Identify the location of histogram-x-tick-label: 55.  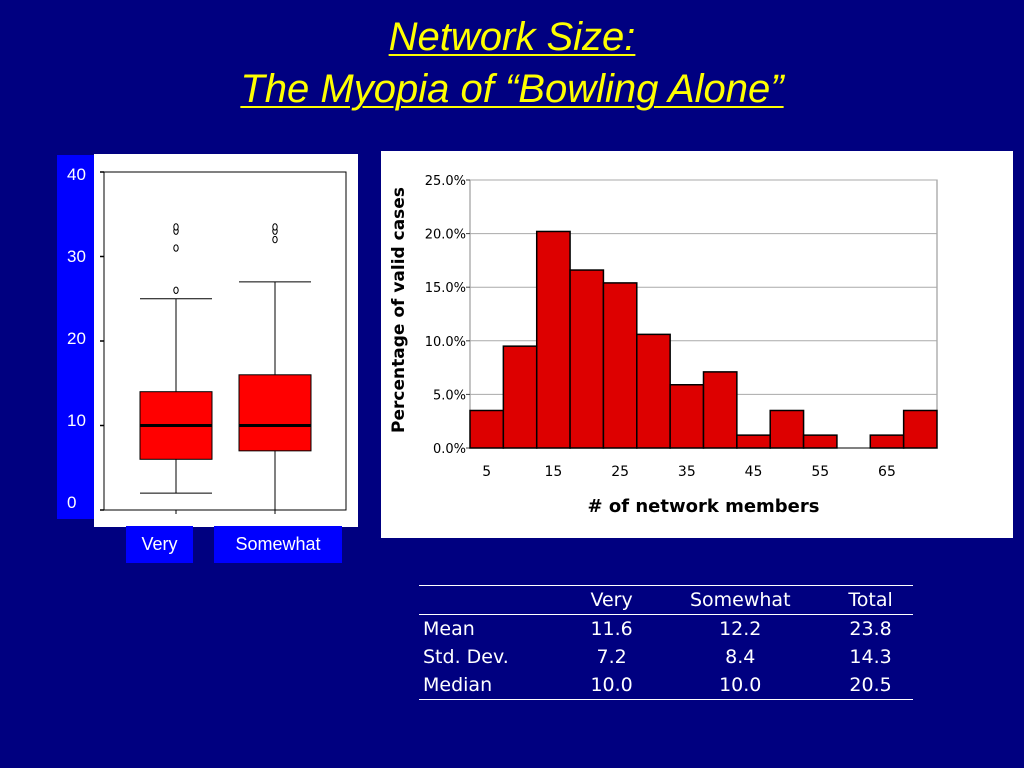
(820, 472).